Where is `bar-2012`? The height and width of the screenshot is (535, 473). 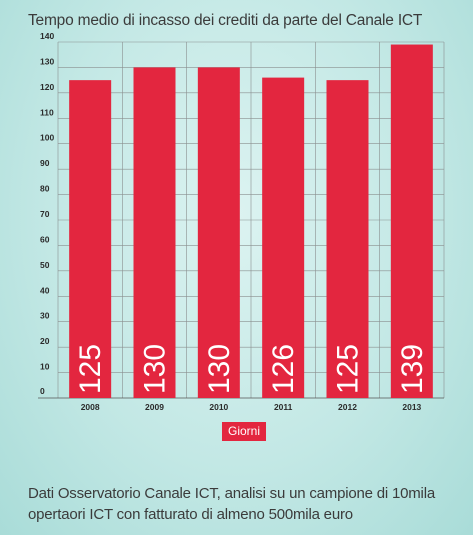 bar-2012 is located at coordinates (347, 239).